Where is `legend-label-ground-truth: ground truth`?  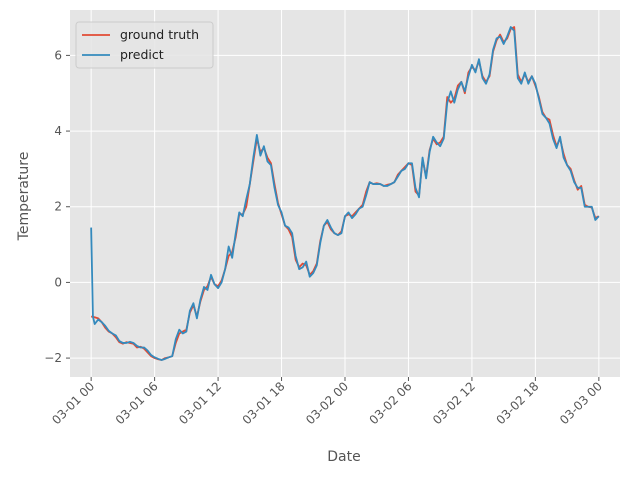
legend-label-ground-truth: ground truth is located at coordinates (159, 34).